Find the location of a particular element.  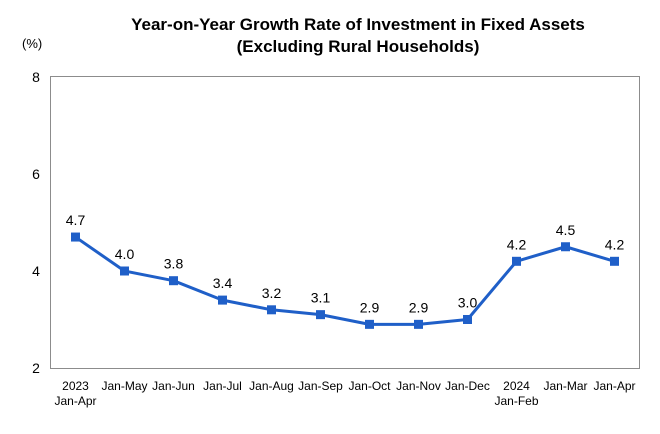

x-tick-label: 2024 is located at coordinates (516, 386).